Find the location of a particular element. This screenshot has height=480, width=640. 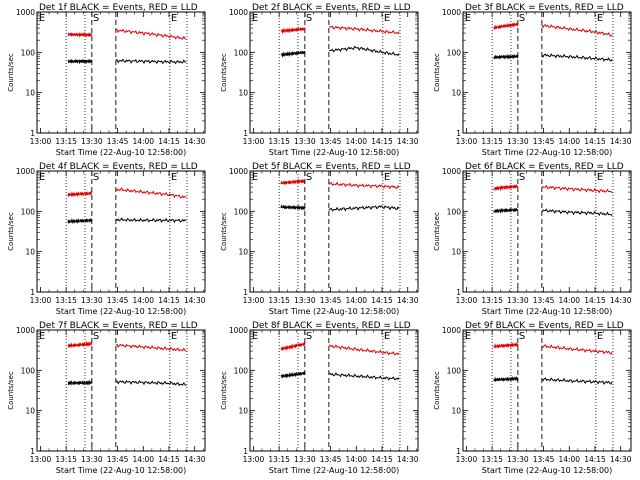

panel-title: Det 7f BLACK = Events, RED = LLD is located at coordinates (118, 326).